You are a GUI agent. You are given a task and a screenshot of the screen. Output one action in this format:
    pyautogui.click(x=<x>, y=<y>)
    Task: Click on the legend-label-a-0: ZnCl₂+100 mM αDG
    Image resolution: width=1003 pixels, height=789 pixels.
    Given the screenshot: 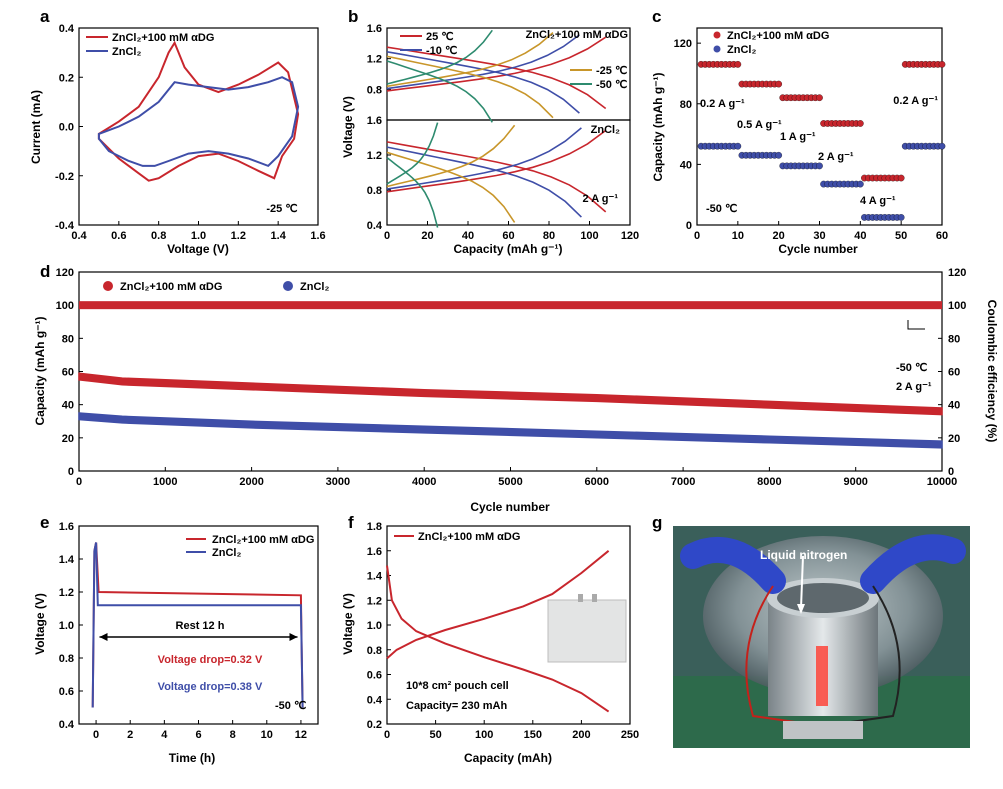 What is the action you would take?
    pyautogui.click(x=163, y=38)
    